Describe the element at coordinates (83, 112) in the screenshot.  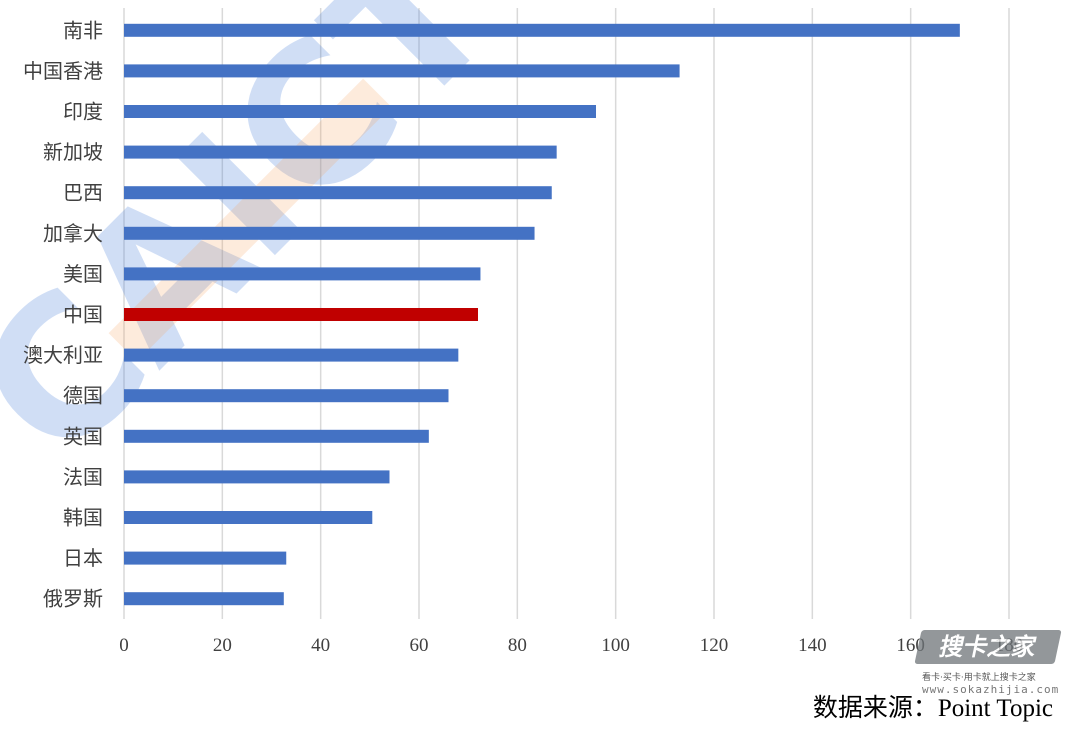
I see `category-label: 印度` at that location.